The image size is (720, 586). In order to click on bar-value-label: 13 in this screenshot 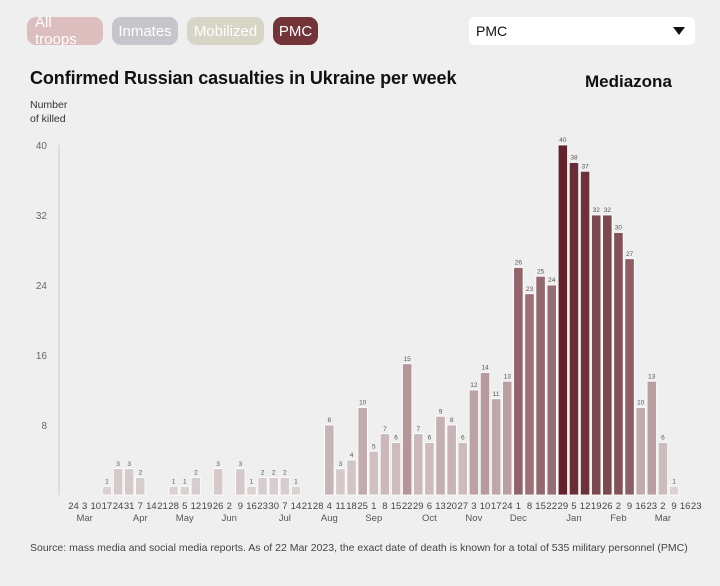, I will do `click(652, 376)`.